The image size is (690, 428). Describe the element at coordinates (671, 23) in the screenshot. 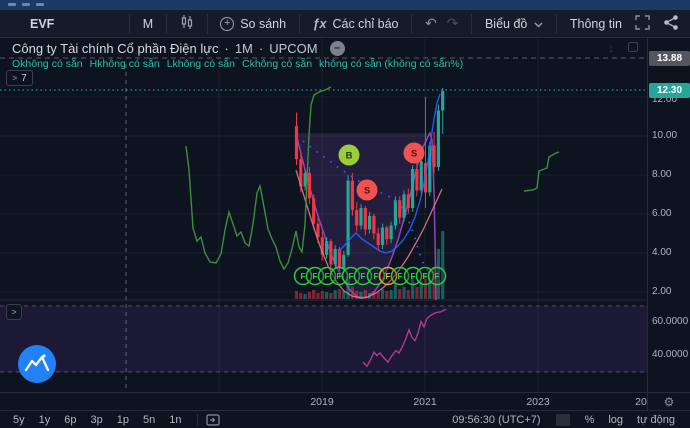

I see `share-icon` at that location.